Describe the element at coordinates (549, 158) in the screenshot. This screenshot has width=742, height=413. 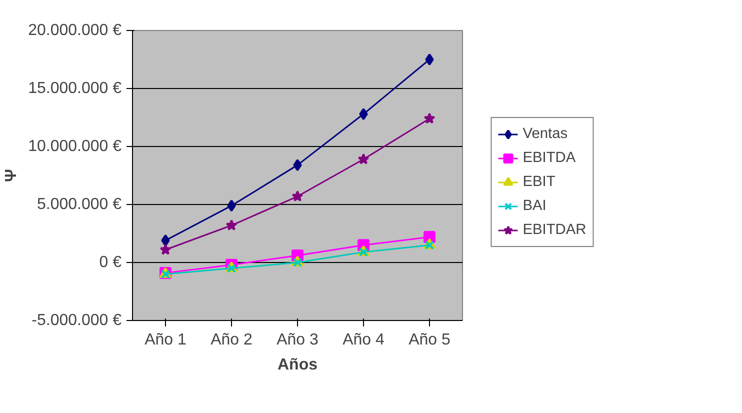
I see `legend-label: EBITDA` at that location.